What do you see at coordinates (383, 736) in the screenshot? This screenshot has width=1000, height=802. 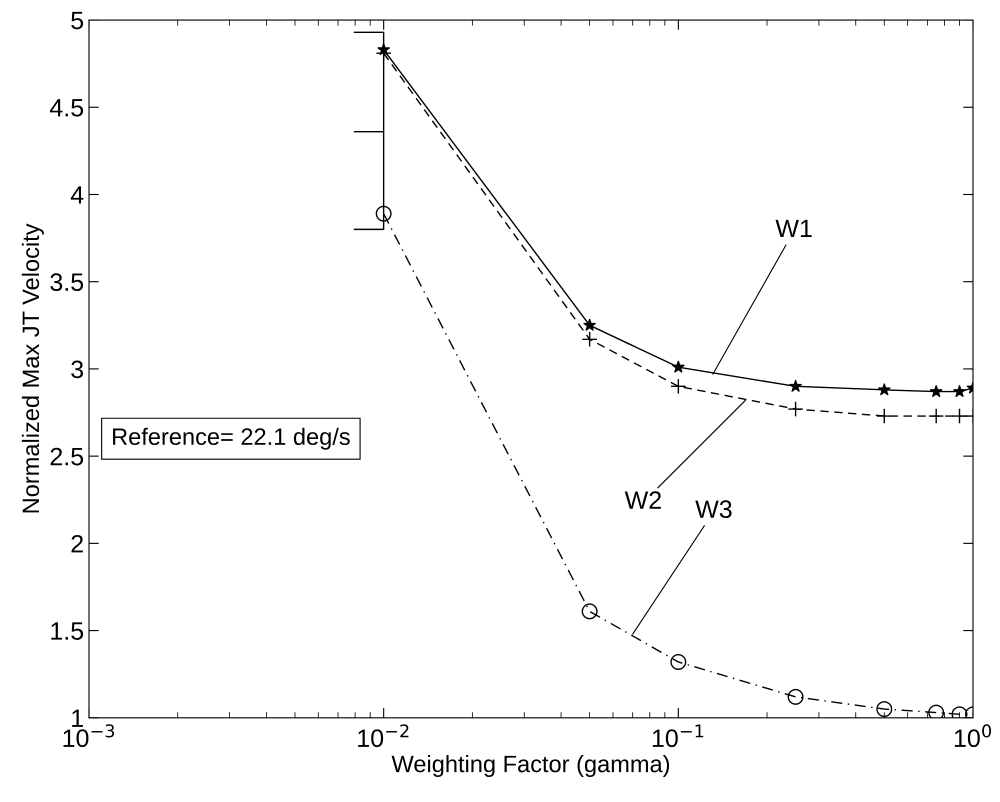 I see `x-tick-label: 10$^{−2}$` at bounding box center [383, 736].